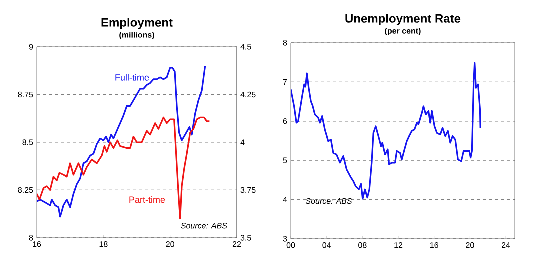 The height and width of the screenshot is (270, 535). What do you see at coordinates (285, 121) in the screenshot?
I see `y-tick-label: 6` at bounding box center [285, 121].